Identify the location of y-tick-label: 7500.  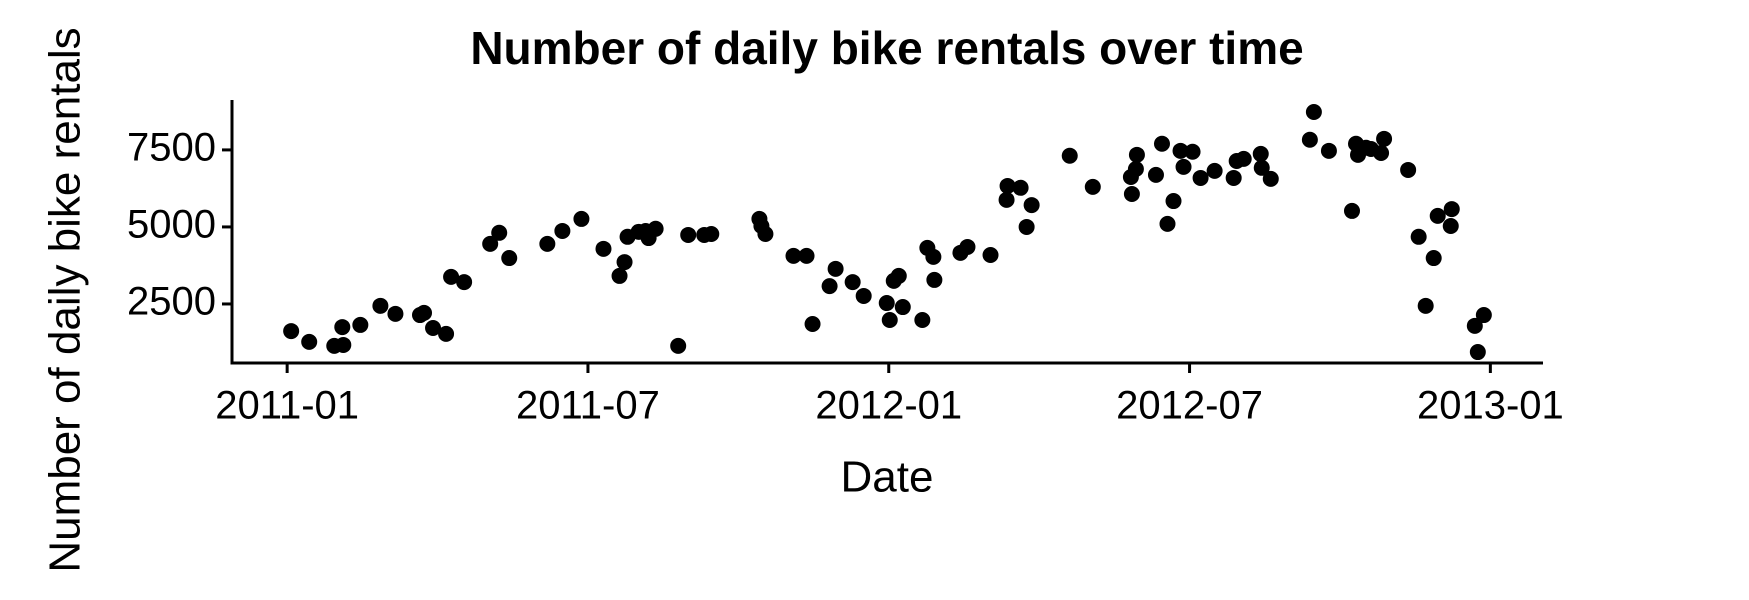
(171, 147).